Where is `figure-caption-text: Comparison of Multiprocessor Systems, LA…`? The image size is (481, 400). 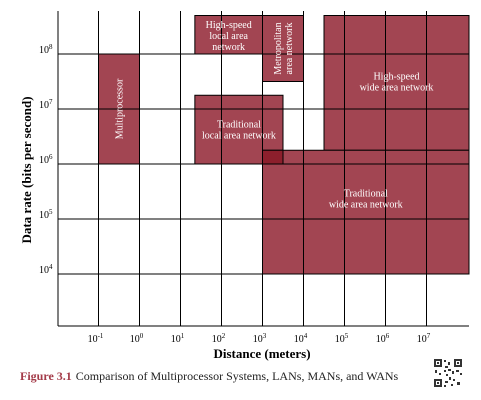
figure-caption-text: Comparison of Multiprocessor Systems, LA… is located at coordinates (237, 376).